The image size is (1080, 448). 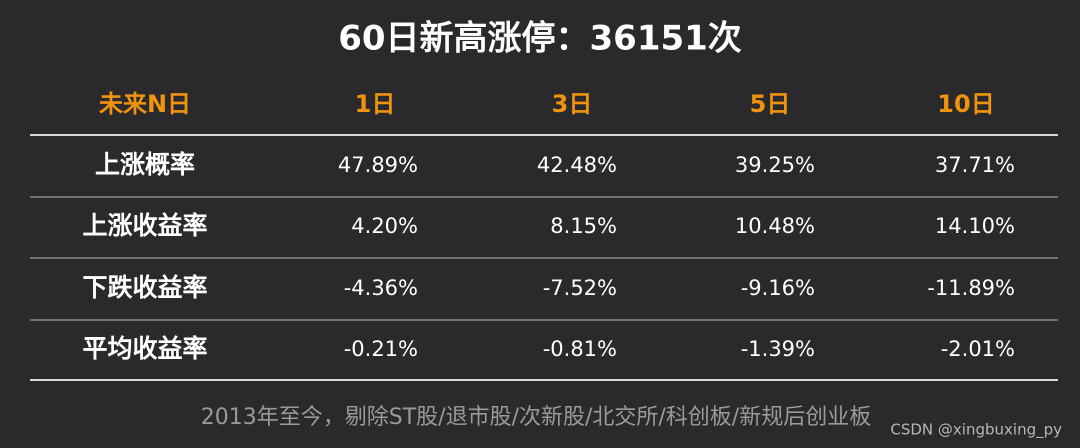 I want to click on watermark: CSDN @xingbuxing_py, so click(x=976, y=430).